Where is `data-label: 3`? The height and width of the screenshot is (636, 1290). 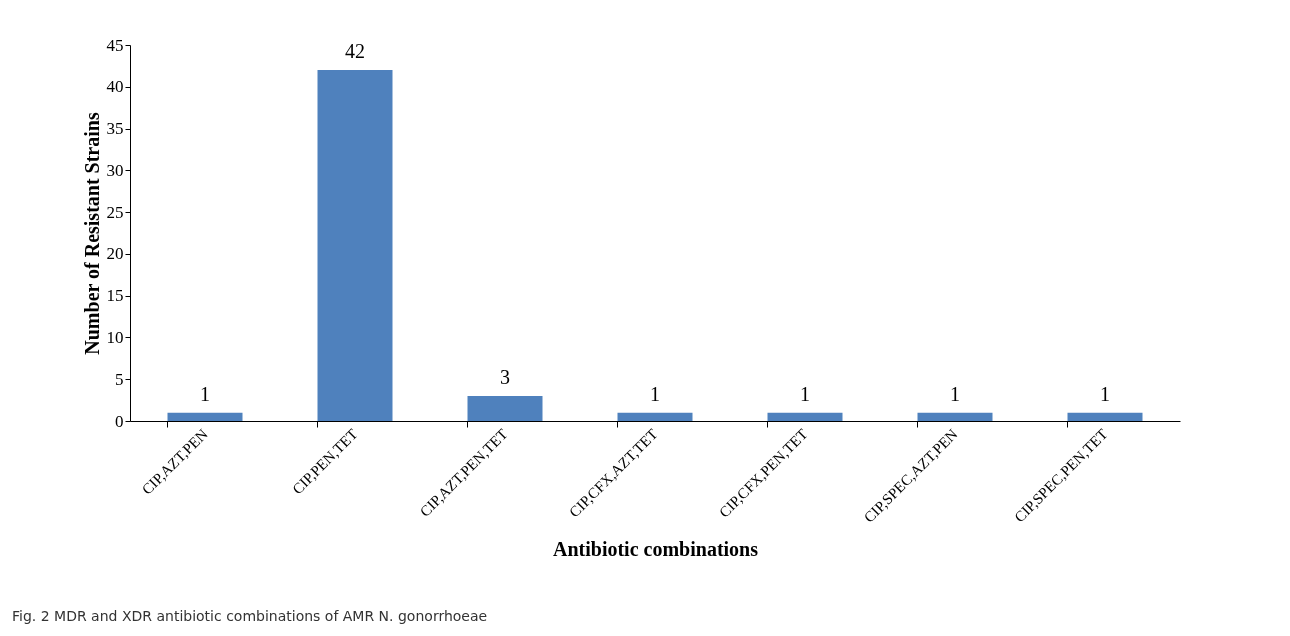 data-label: 3 is located at coordinates (505, 376).